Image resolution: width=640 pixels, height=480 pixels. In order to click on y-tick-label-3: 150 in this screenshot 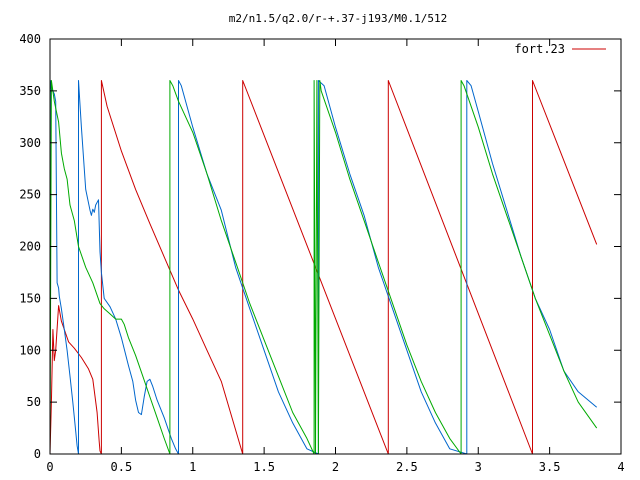, I will do `click(30, 298)`.